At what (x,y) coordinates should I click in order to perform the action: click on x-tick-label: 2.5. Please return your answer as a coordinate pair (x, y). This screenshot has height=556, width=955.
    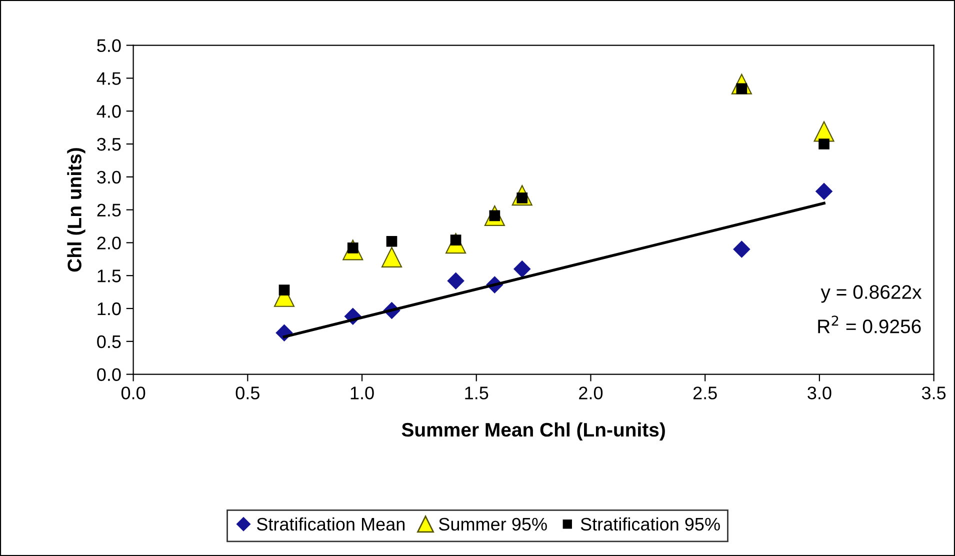
    Looking at the image, I should click on (705, 393).